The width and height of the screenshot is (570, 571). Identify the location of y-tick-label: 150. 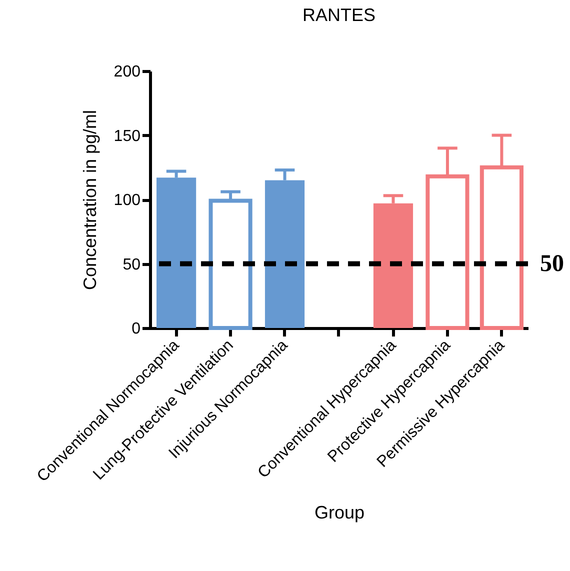
(127, 136).